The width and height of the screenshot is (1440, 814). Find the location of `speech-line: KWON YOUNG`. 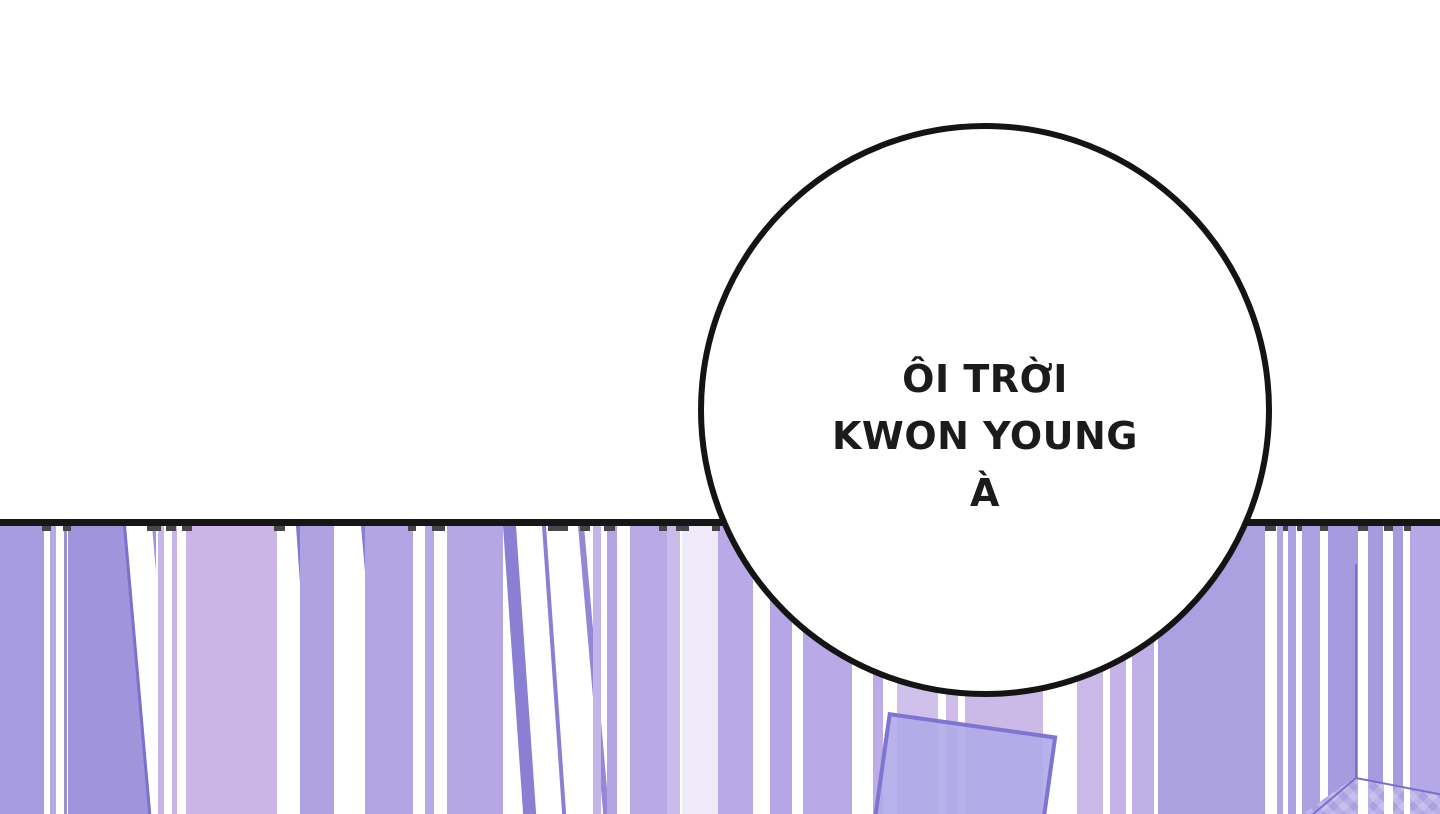

speech-line: KWON YOUNG is located at coordinates (984, 435).